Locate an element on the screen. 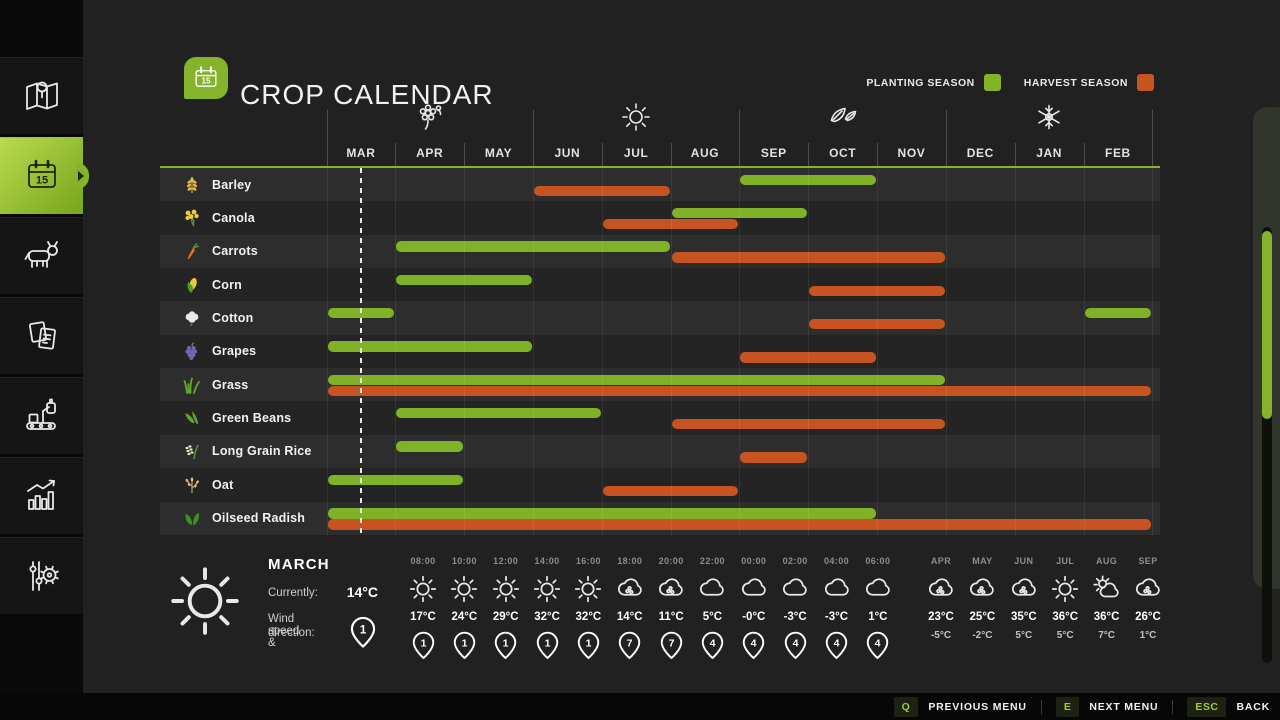  scrollbar-thumb is located at coordinates (1267, 325).